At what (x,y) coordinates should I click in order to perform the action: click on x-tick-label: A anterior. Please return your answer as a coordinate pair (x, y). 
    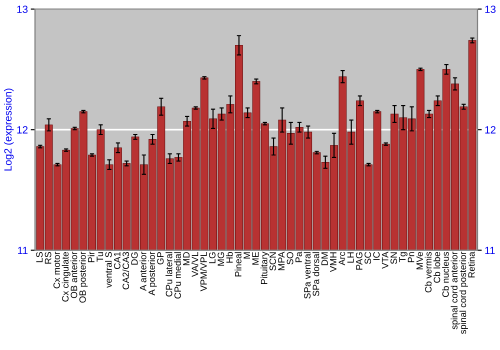
    Looking at the image, I should click on (143, 271).